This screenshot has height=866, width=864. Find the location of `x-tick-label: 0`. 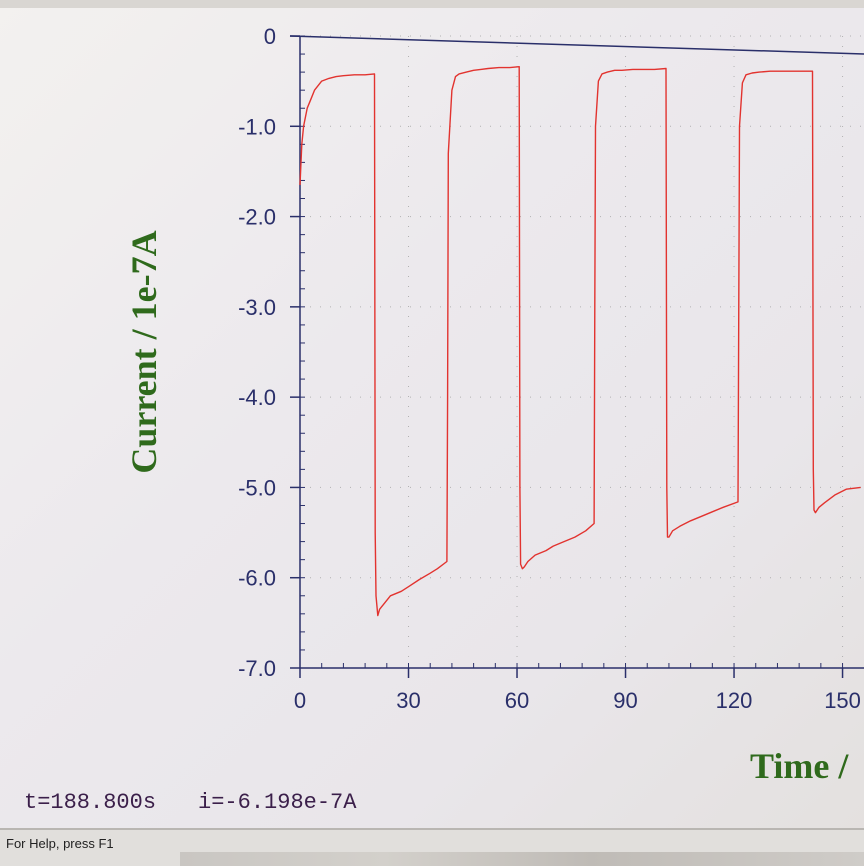

x-tick-label: 0 is located at coordinates (300, 700).